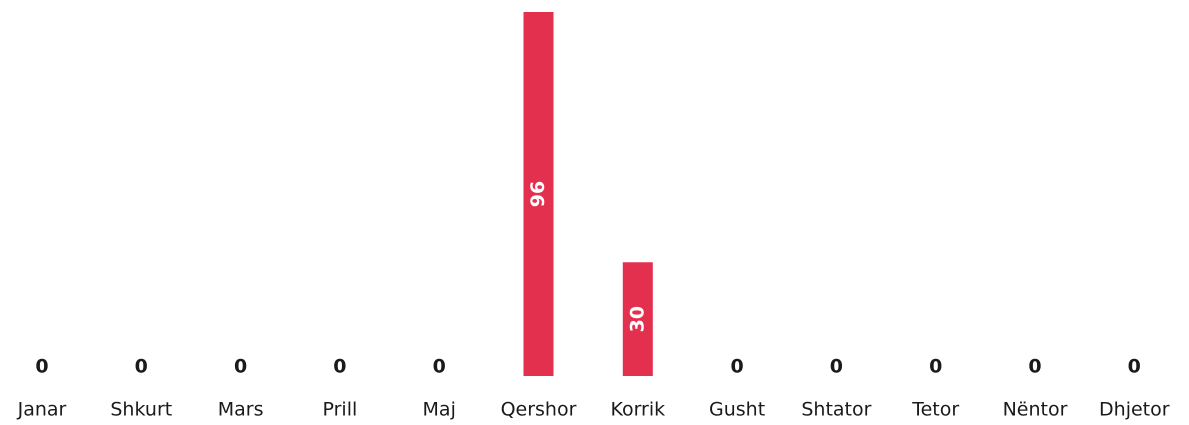 The image size is (1189, 425). What do you see at coordinates (141, 410) in the screenshot?
I see `x-tick-label: Shkurt` at bounding box center [141, 410].